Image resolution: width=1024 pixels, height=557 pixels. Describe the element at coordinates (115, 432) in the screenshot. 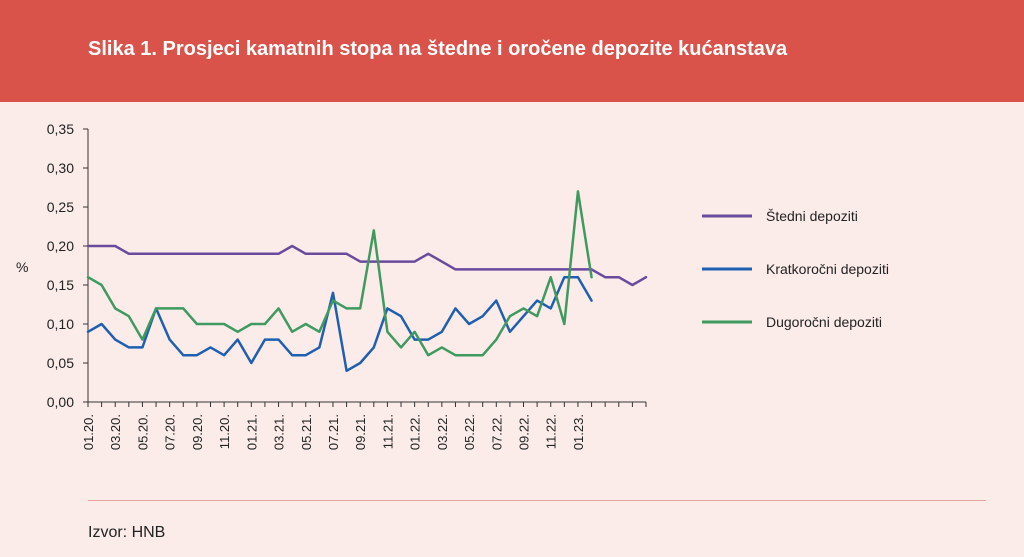

I see `x-tick-label: 03.20.` at that location.